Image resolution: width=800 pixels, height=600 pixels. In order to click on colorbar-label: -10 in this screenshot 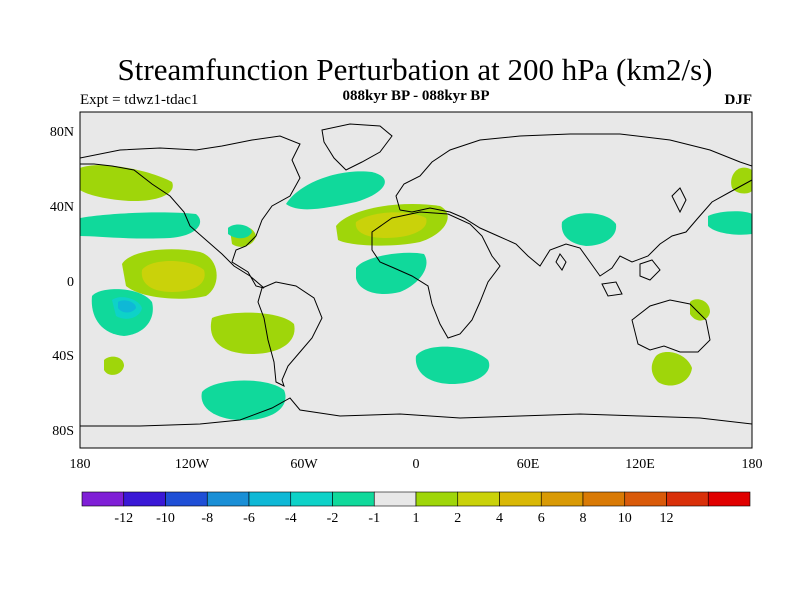, I will do `click(165, 518)`.